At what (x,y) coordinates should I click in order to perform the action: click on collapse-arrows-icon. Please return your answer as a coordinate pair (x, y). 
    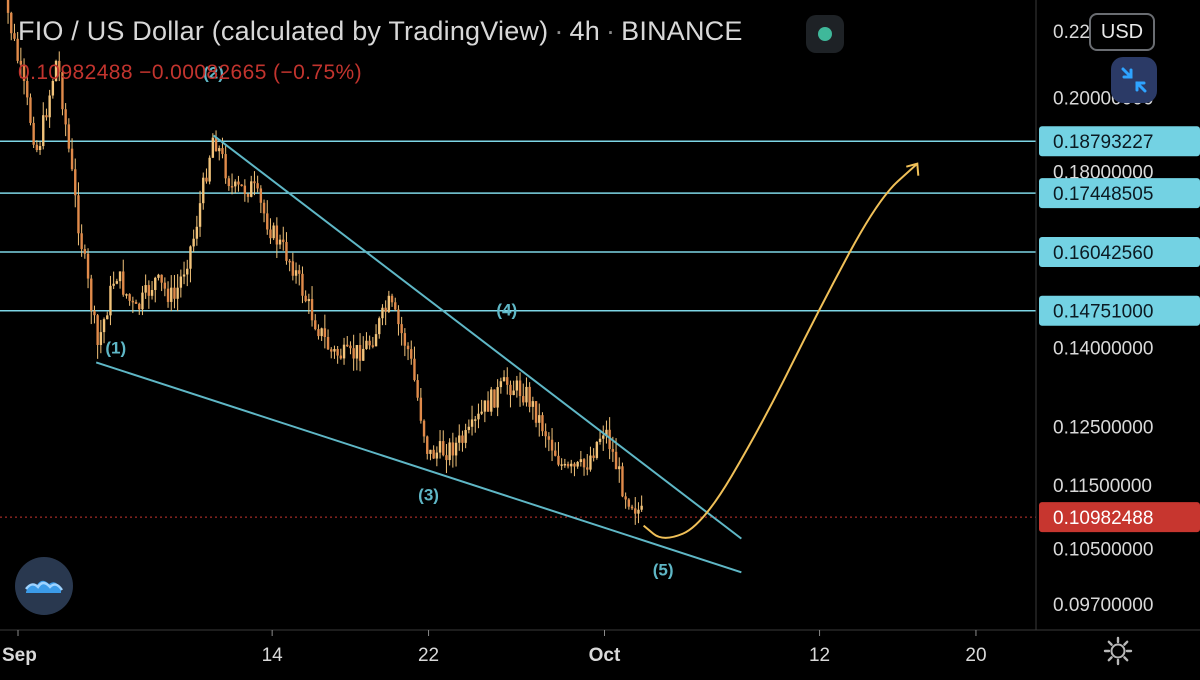
    Looking at the image, I should click on (1134, 80).